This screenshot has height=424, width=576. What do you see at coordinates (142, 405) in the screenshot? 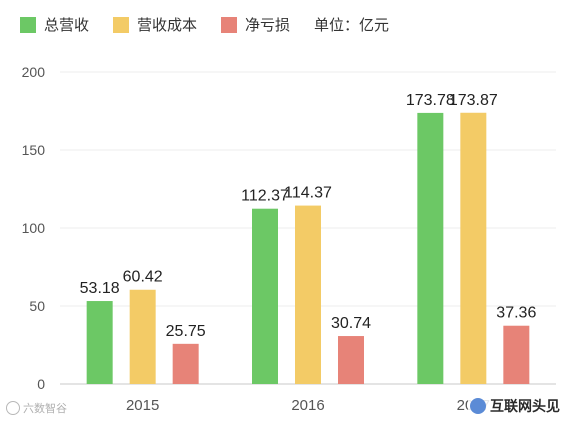
I see `x-tick-label: 2015` at bounding box center [142, 405].